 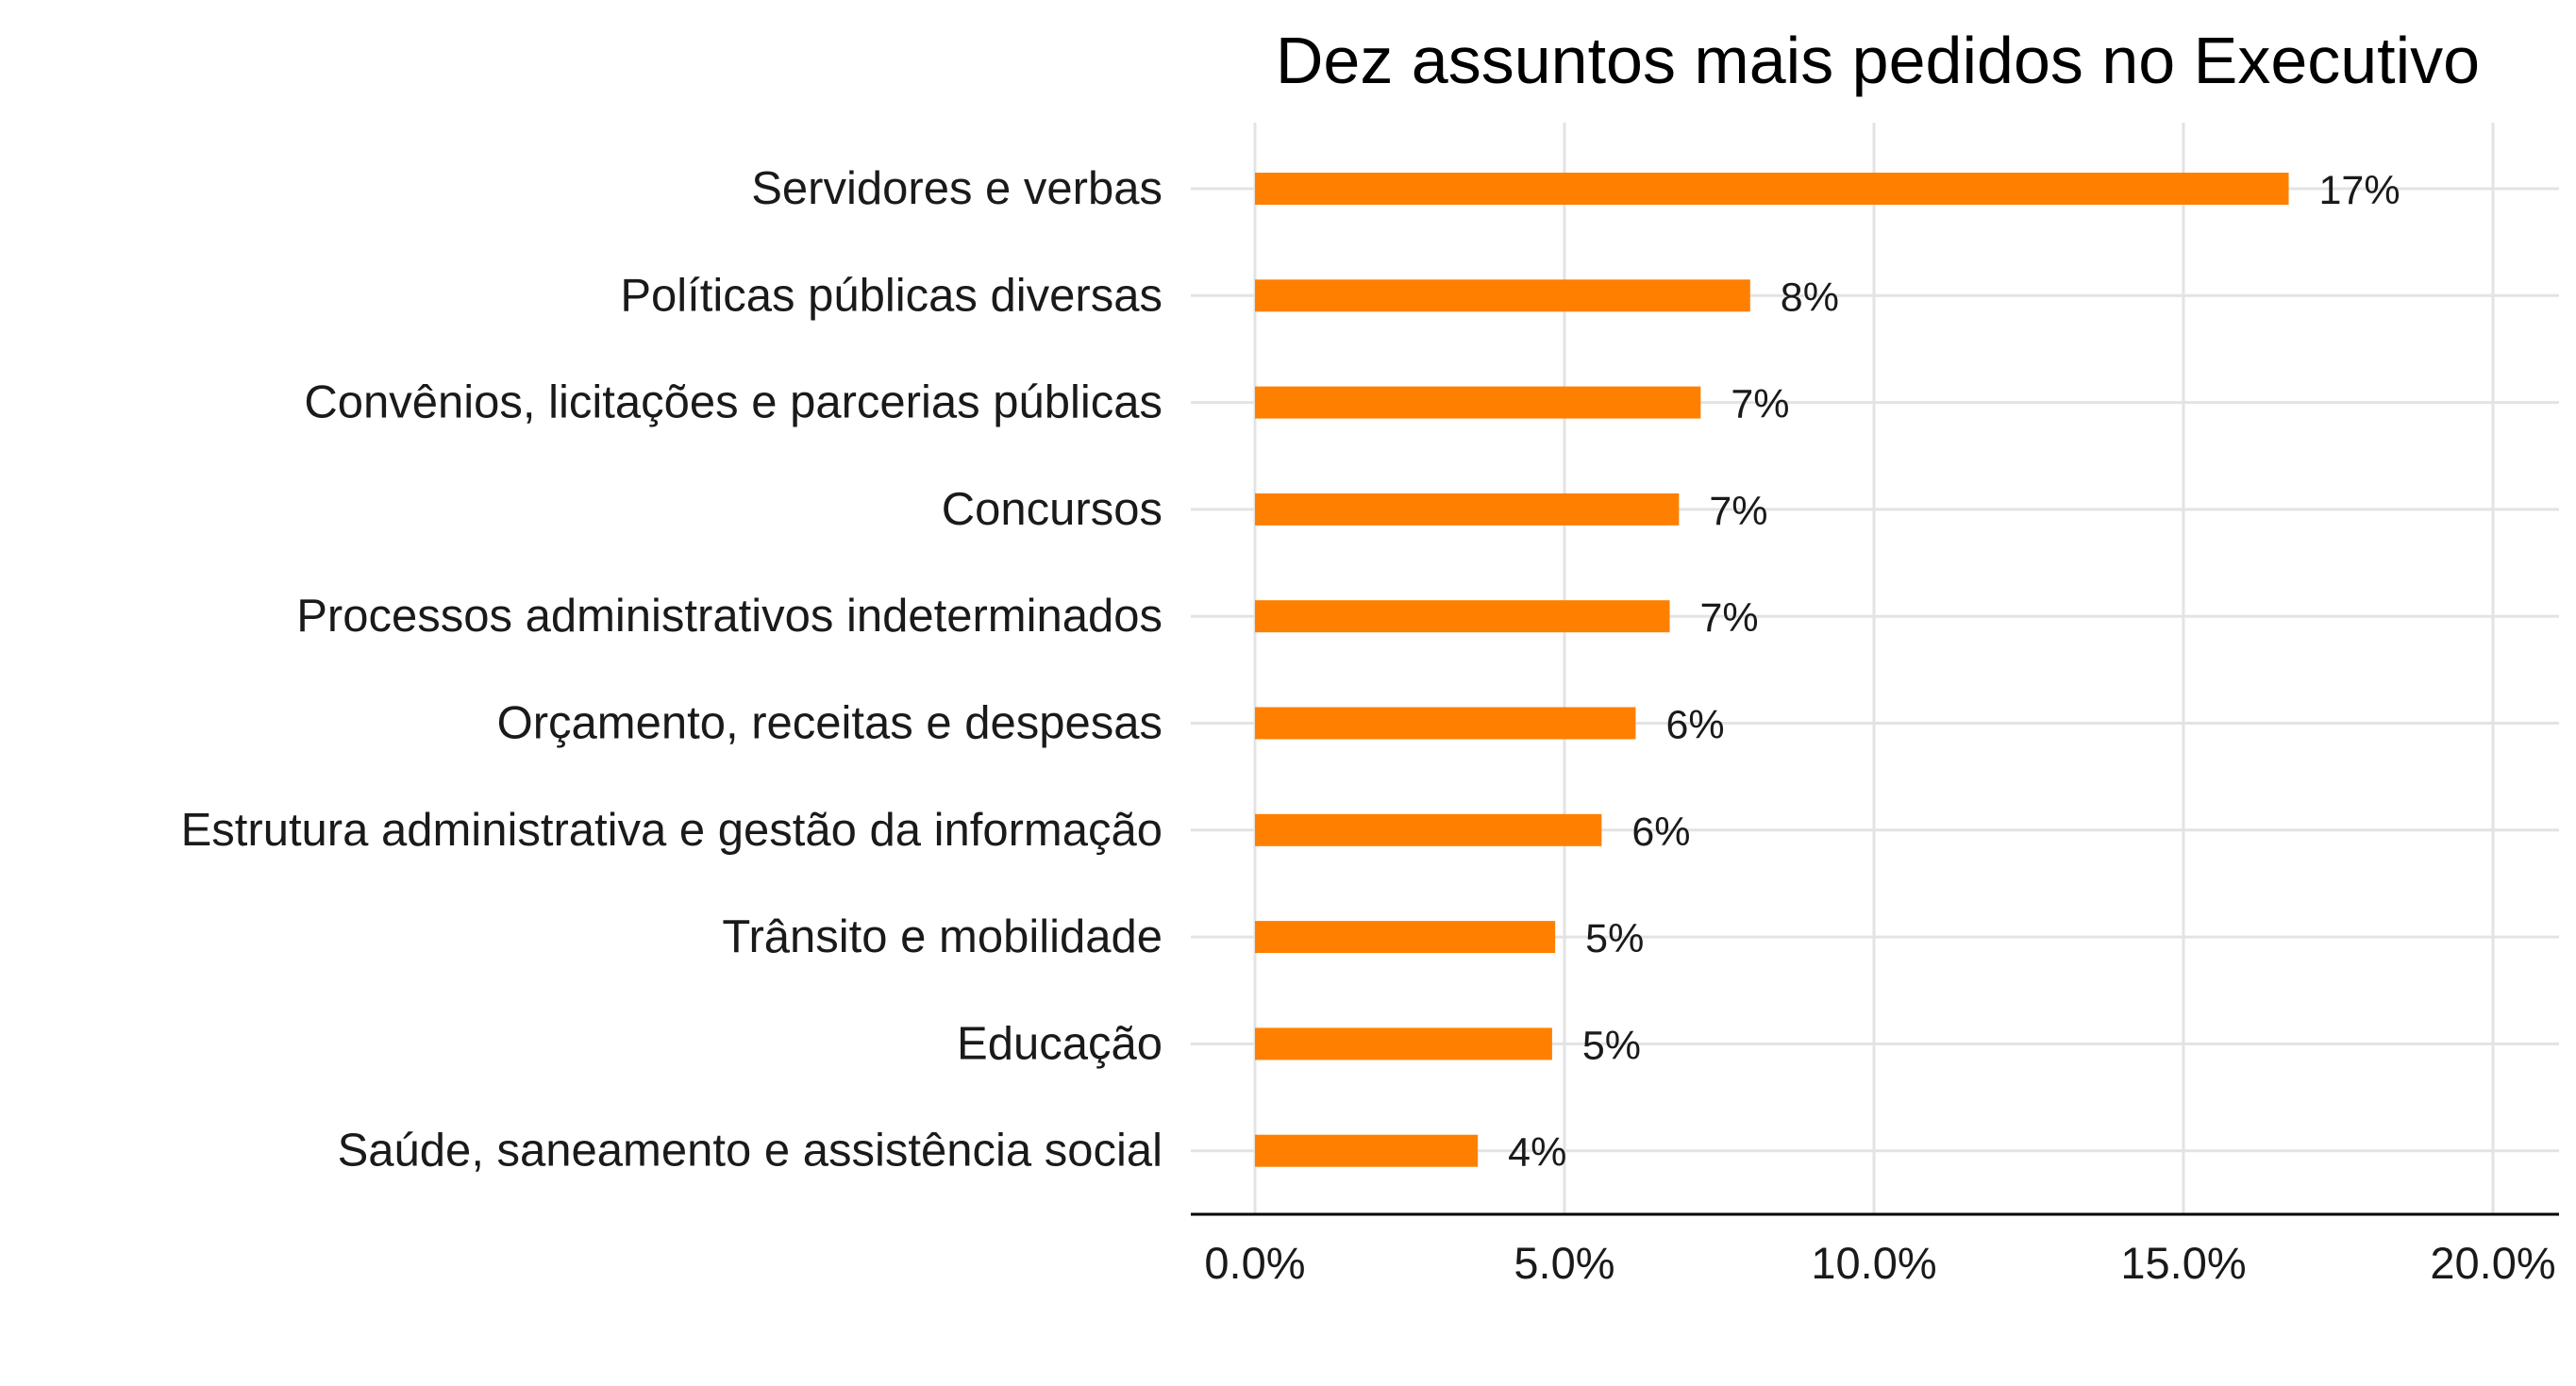 What do you see at coordinates (1060, 1043) in the screenshot?
I see `category-label: Educação` at bounding box center [1060, 1043].